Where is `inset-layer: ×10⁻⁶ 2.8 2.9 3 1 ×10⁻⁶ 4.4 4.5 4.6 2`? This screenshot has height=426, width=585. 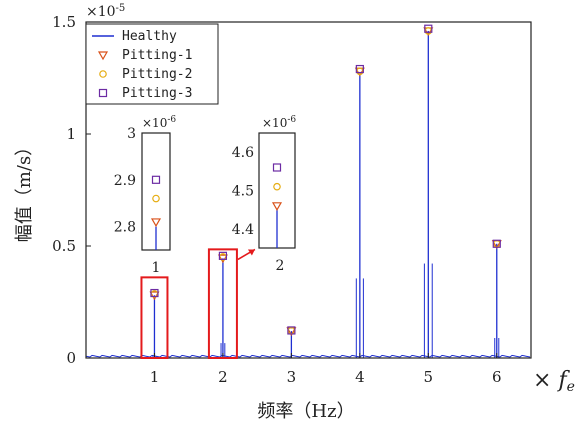
inset-layer: ×10⁻⁶ 2.8 2.9 3 1 ×10⁻⁶ 4.4 4.5 4.6 2 is located at coordinates (205, 195).